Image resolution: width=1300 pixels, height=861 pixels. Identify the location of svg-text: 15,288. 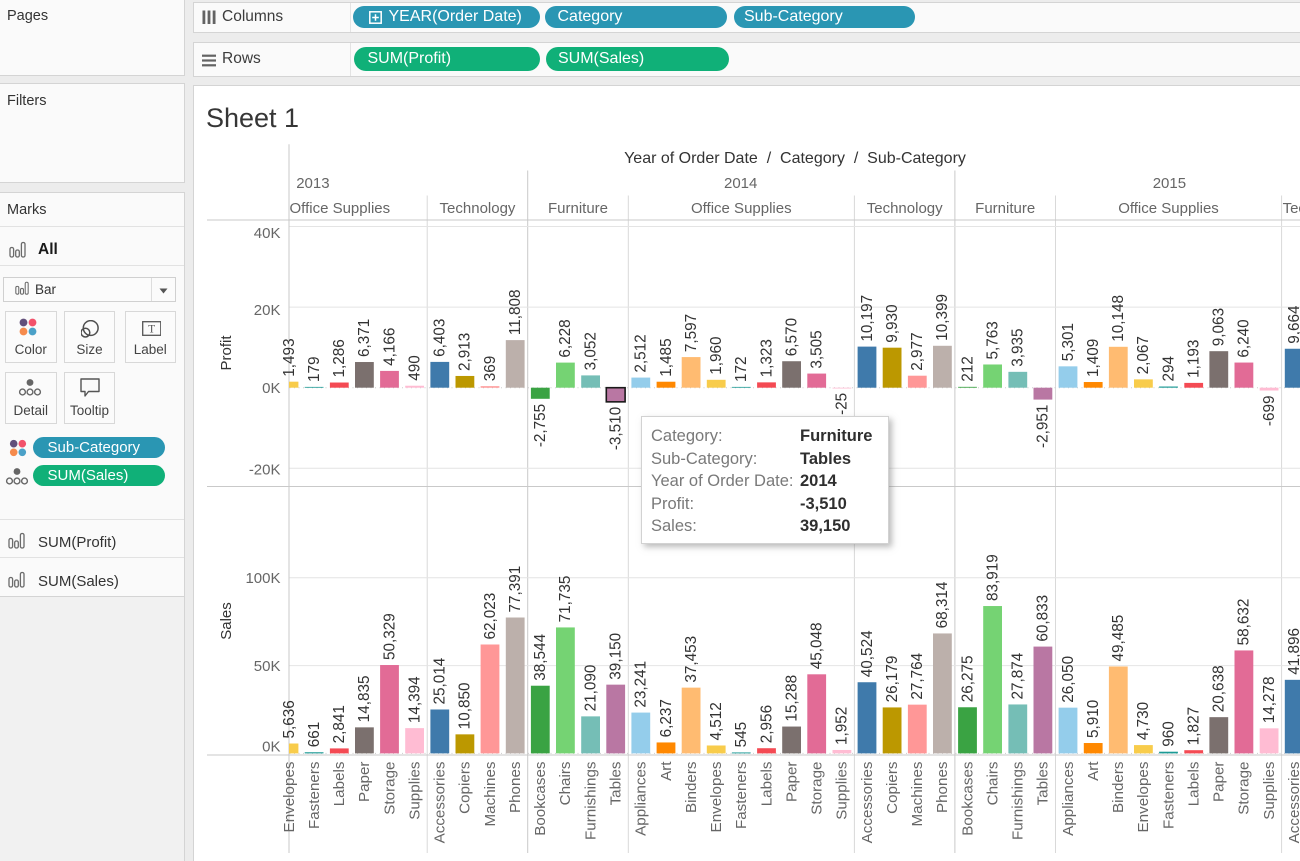
(791, 698).